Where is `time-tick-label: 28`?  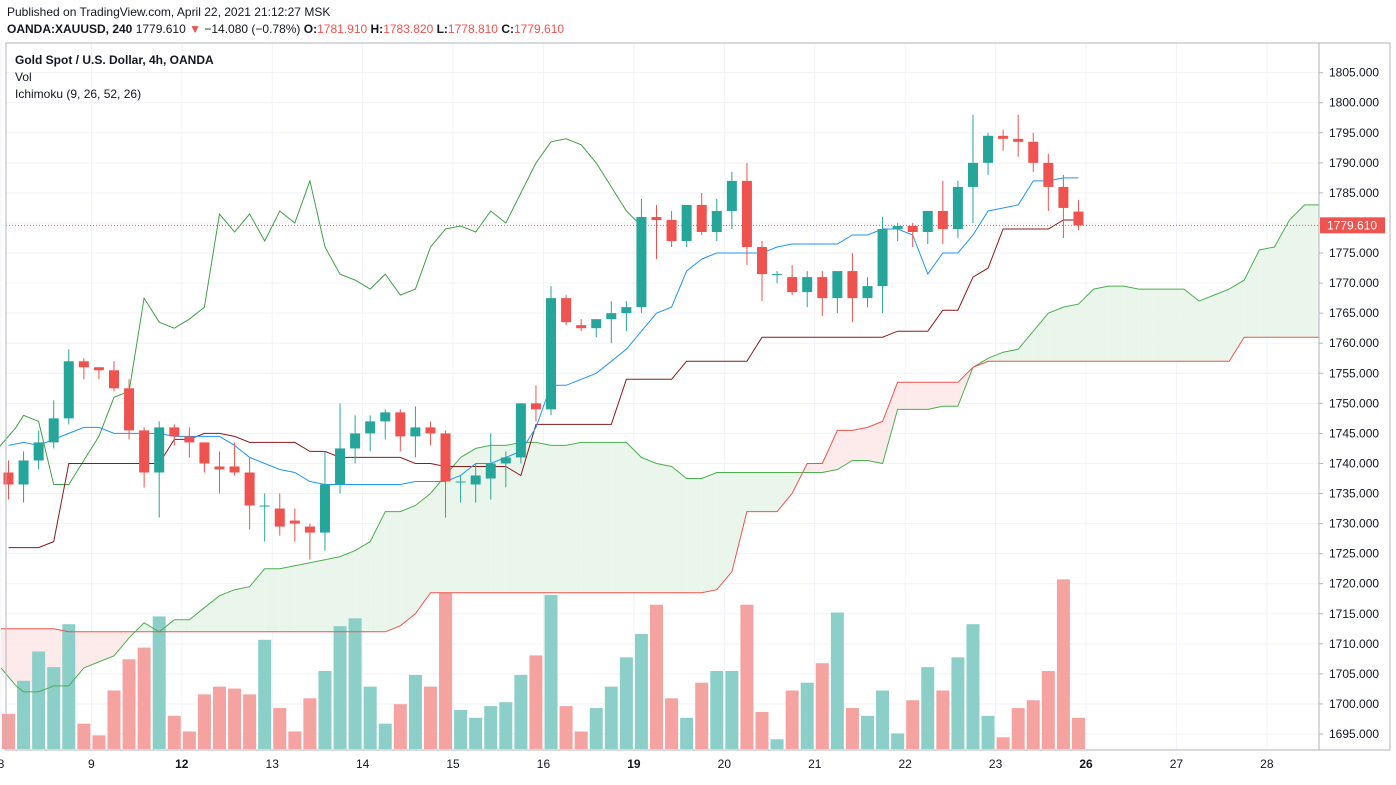
time-tick-label: 28 is located at coordinates (1267, 764).